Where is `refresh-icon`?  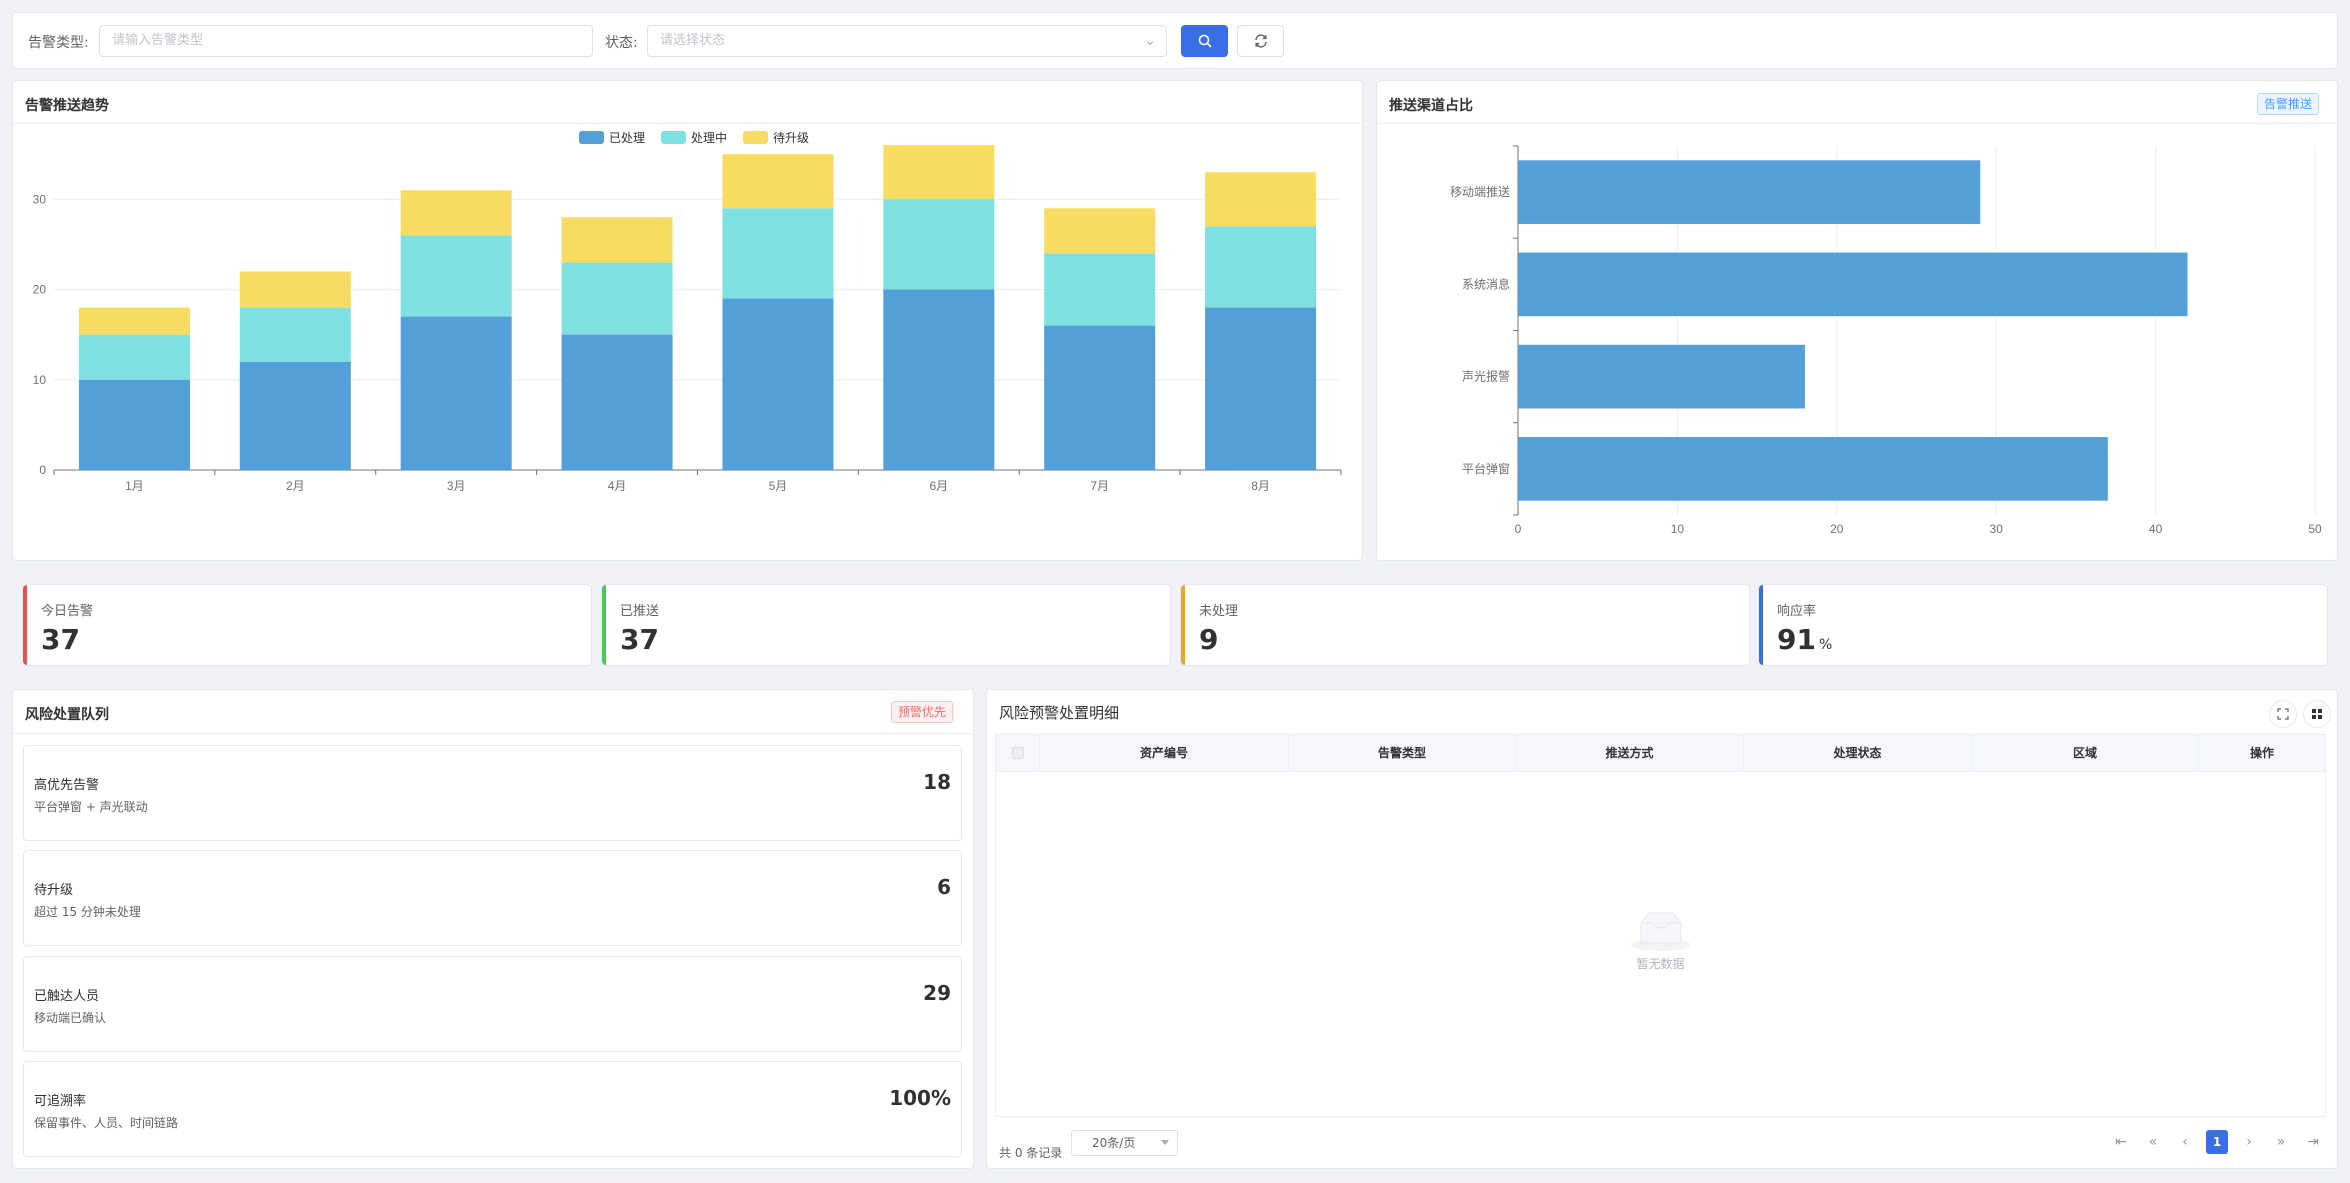 refresh-icon is located at coordinates (1260, 41).